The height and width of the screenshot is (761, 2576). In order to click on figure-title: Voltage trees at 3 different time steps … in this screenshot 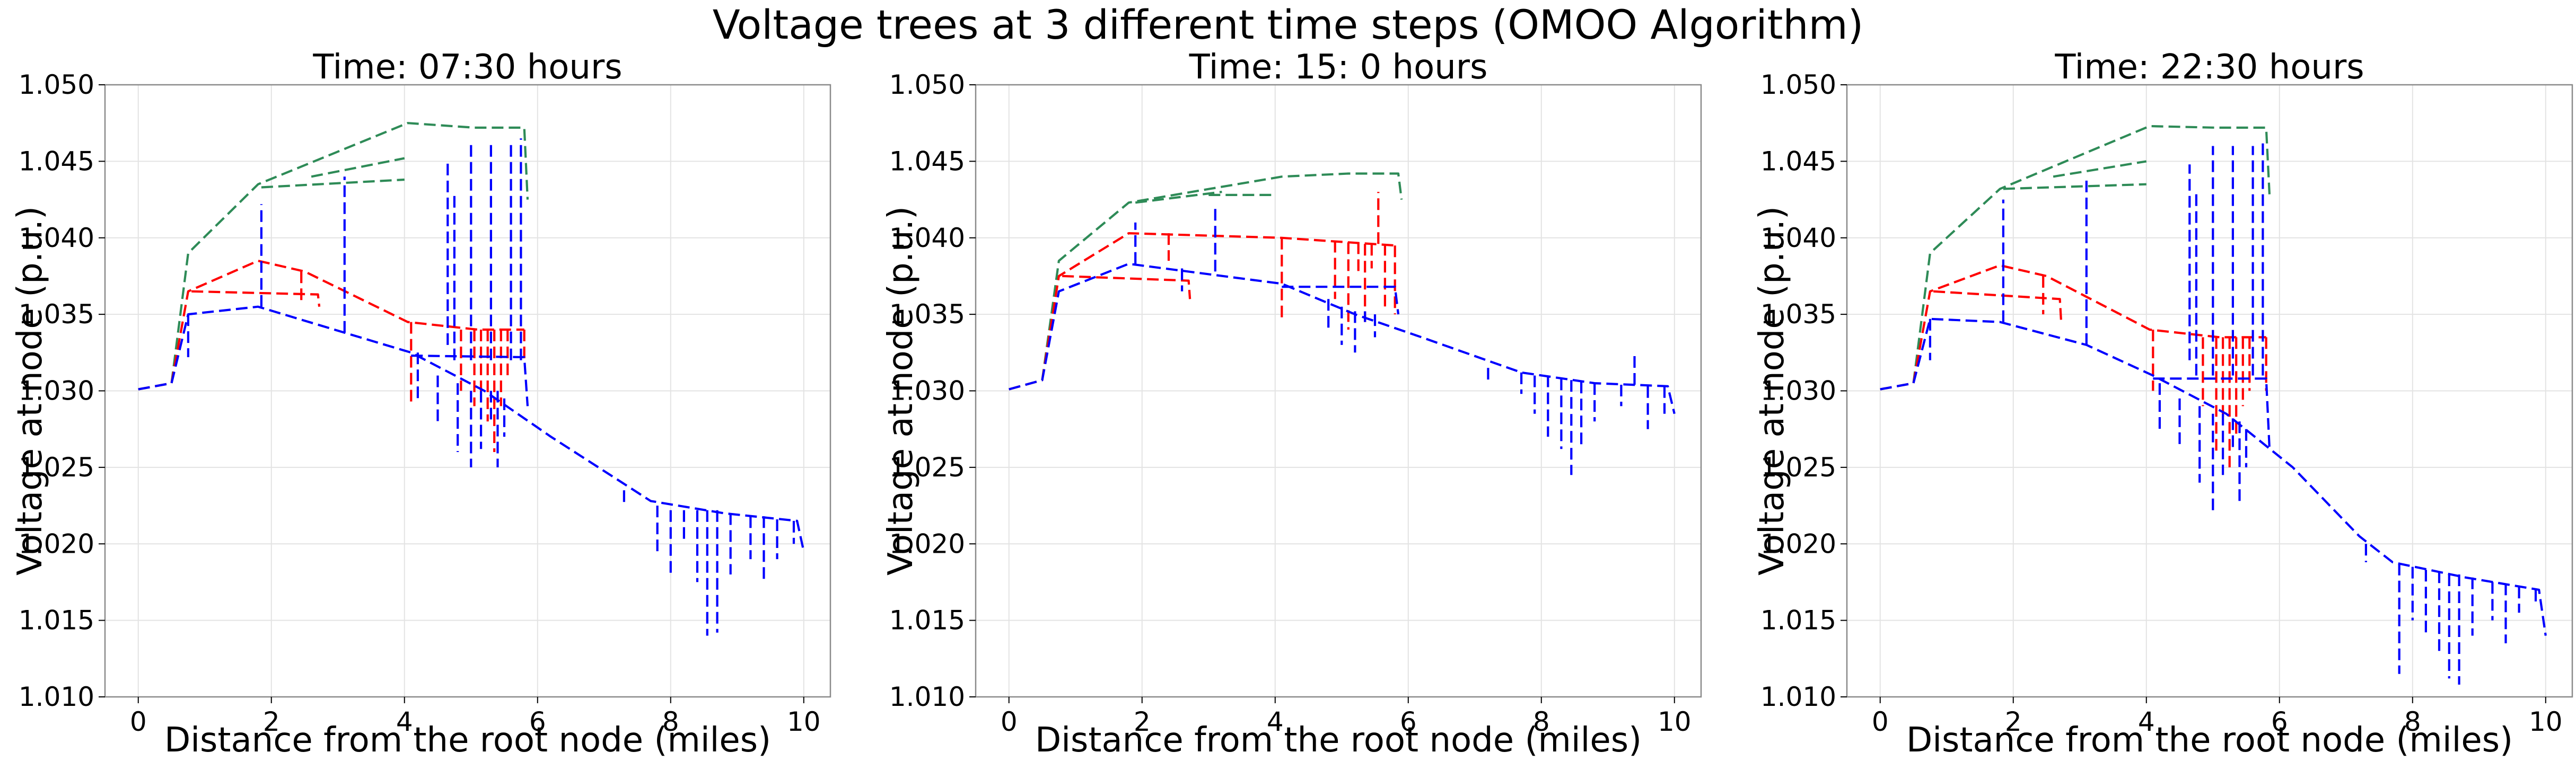, I will do `click(1288, 24)`.